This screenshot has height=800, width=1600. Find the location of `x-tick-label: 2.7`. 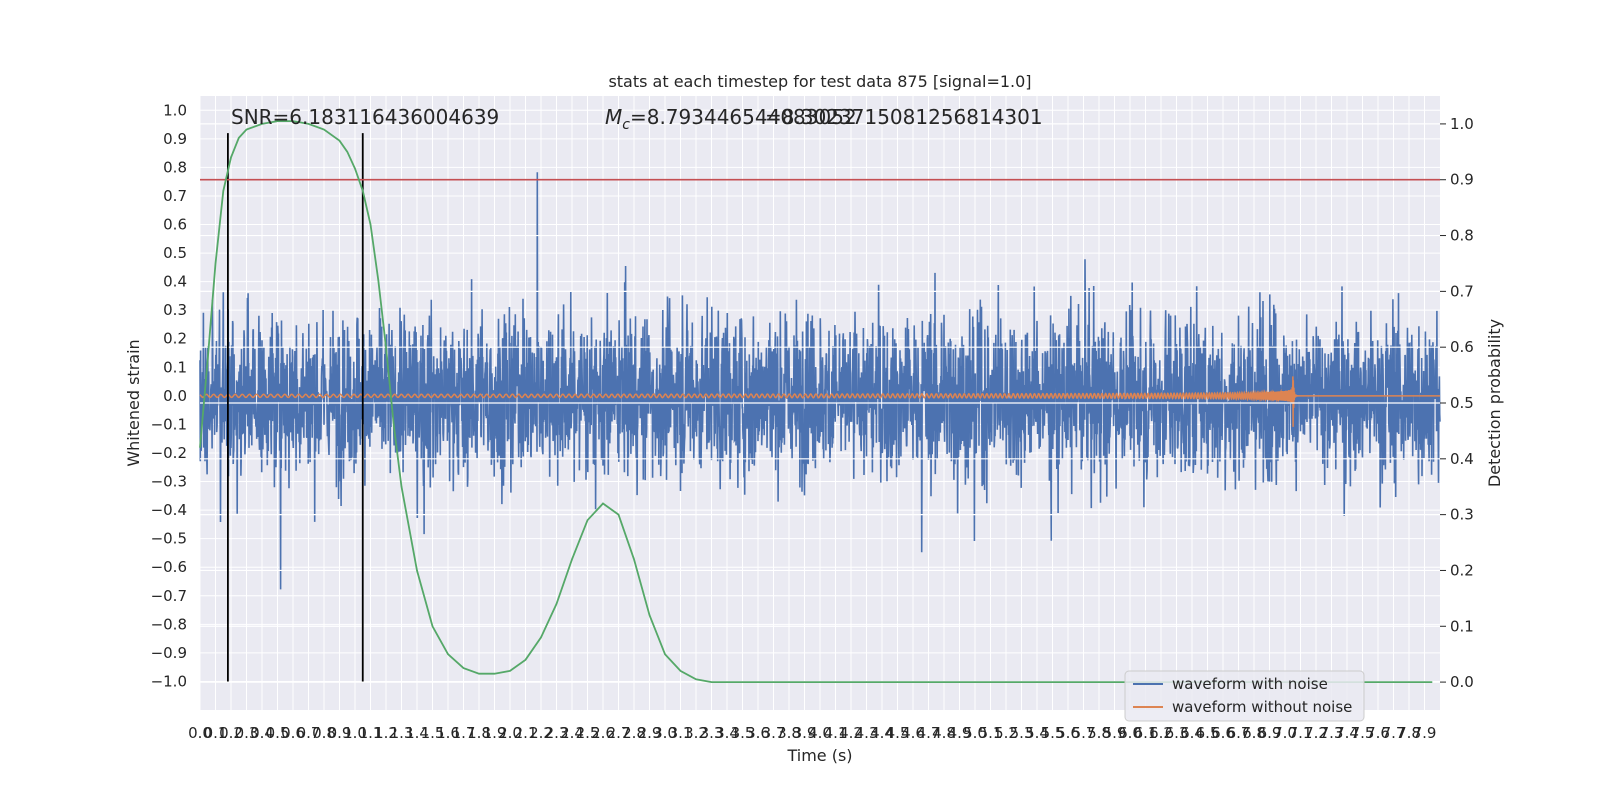

x-tick-label: 2.7 is located at coordinates (619, 733).